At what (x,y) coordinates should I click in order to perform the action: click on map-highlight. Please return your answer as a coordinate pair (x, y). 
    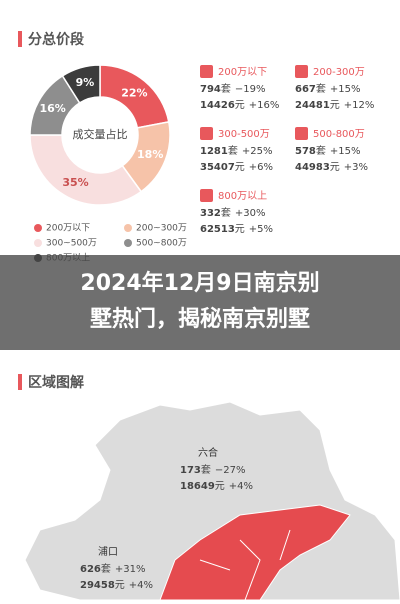
    Looking at the image, I should click on (255, 552).